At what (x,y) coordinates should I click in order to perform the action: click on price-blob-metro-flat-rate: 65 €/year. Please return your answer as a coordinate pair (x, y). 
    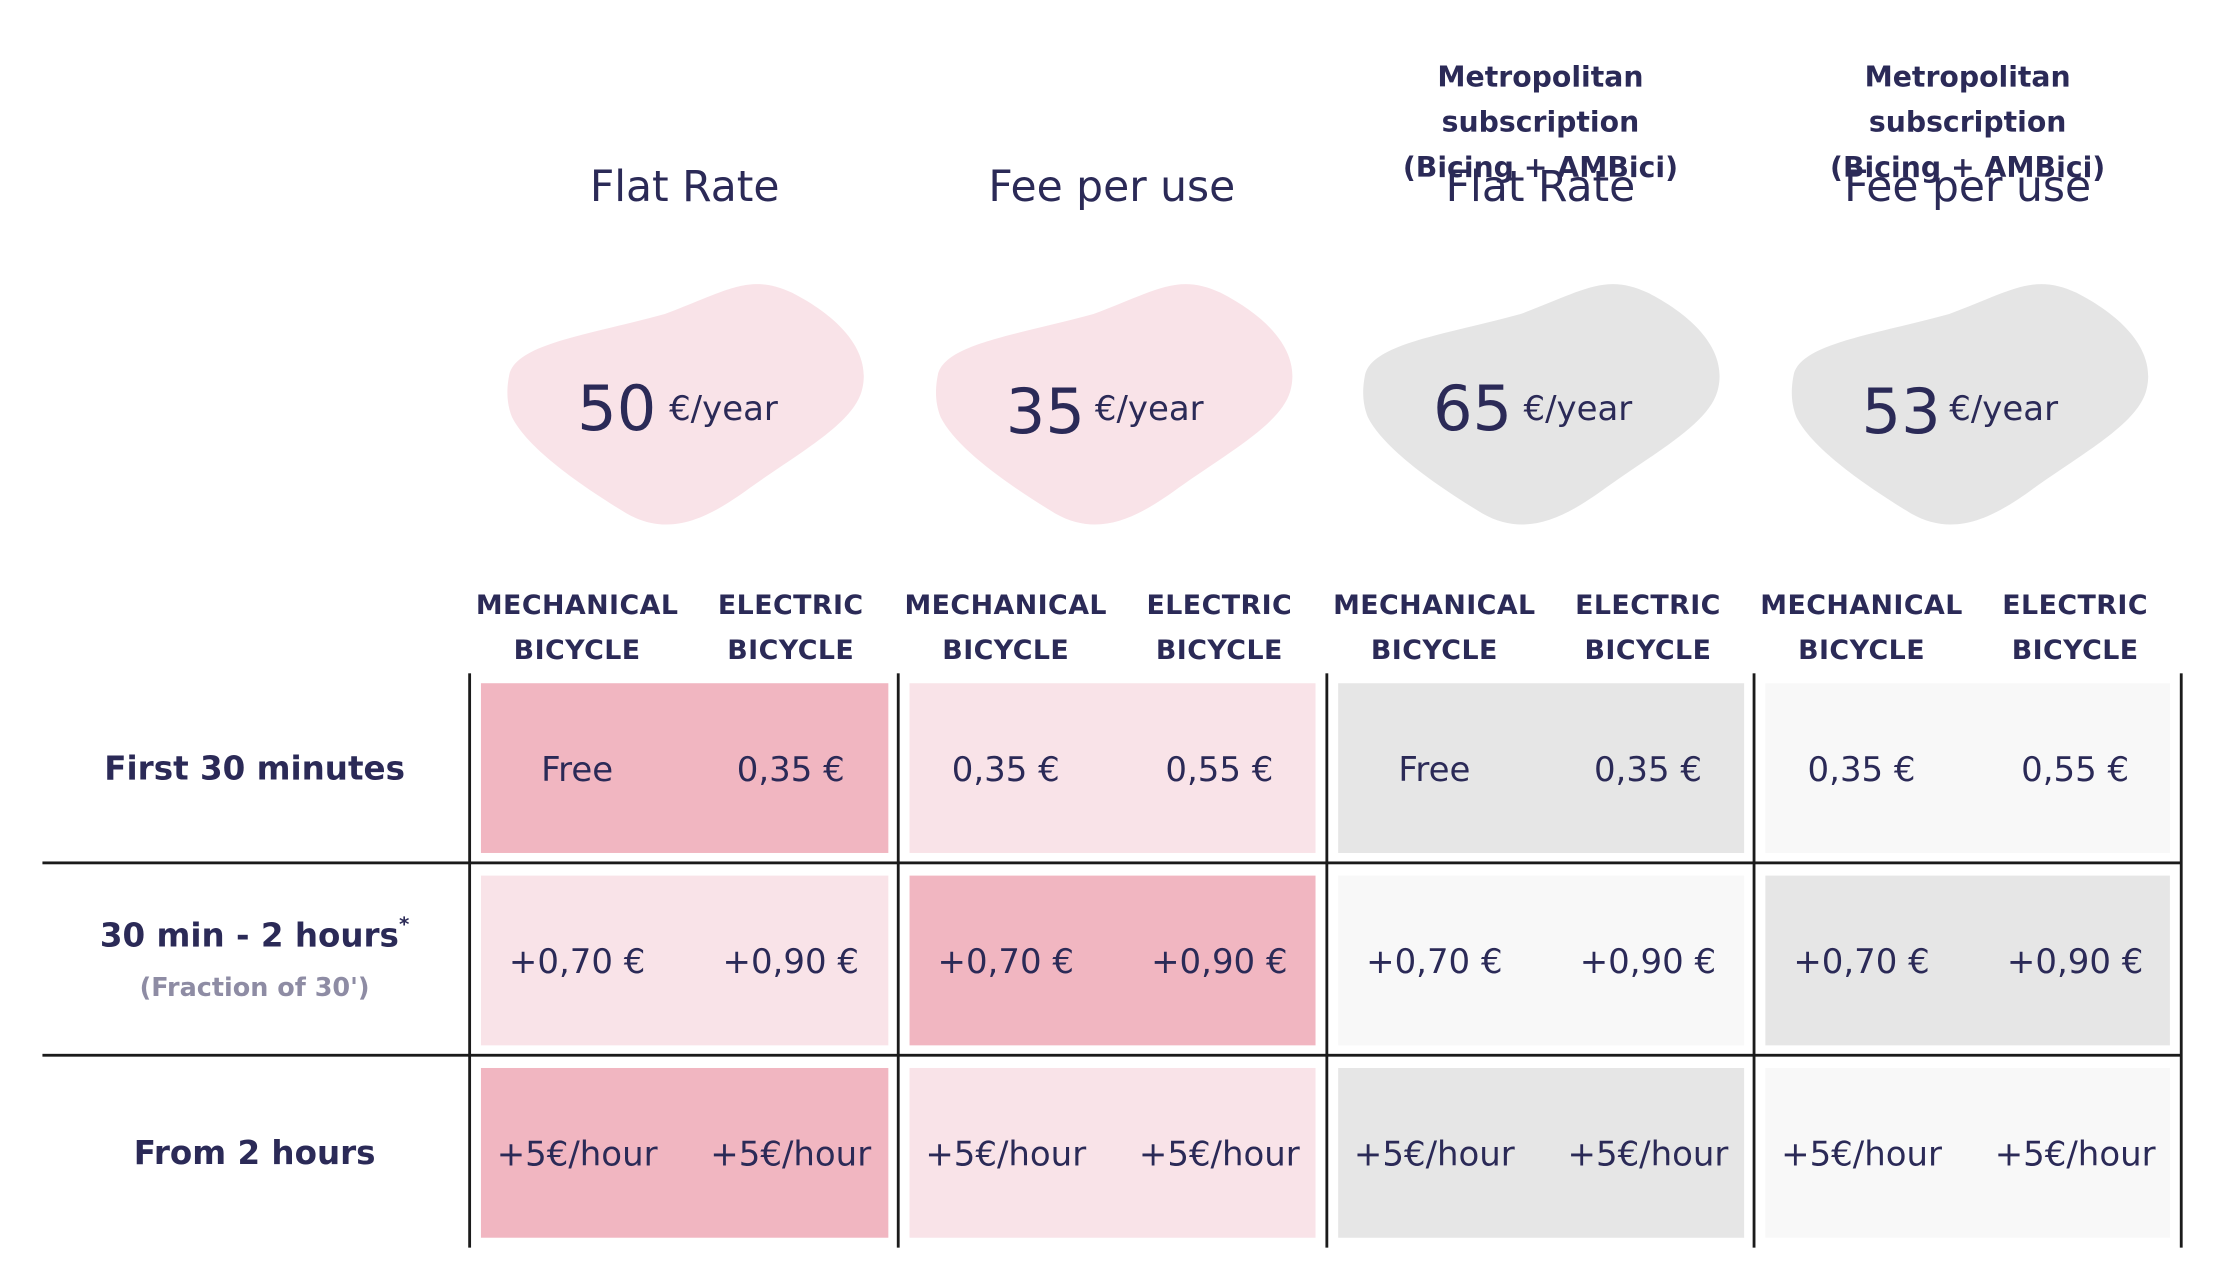
    Looking at the image, I should click on (1549, 410).